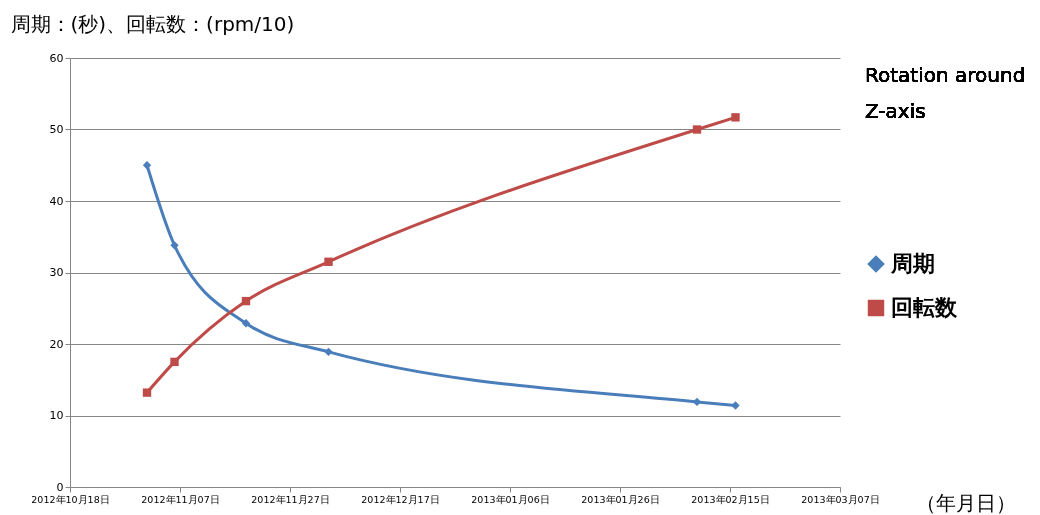 The height and width of the screenshot is (515, 1040). I want to click on y-tick-label: 40, so click(56, 201).